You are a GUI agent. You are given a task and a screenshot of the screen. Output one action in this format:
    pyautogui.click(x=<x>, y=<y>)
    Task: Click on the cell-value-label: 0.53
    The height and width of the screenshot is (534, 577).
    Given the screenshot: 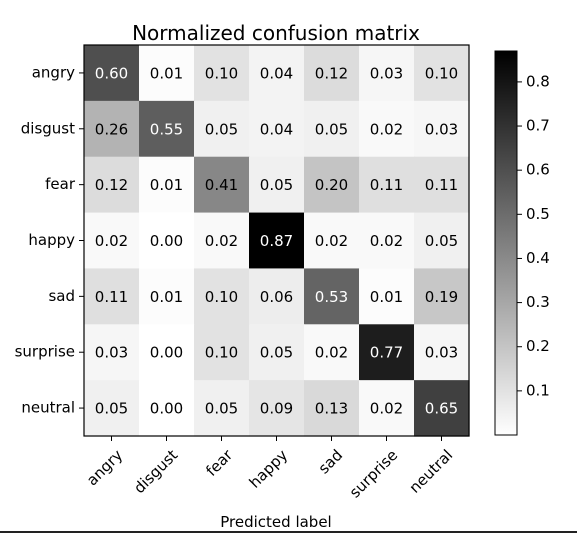 What is the action you would take?
    pyautogui.click(x=331, y=297)
    